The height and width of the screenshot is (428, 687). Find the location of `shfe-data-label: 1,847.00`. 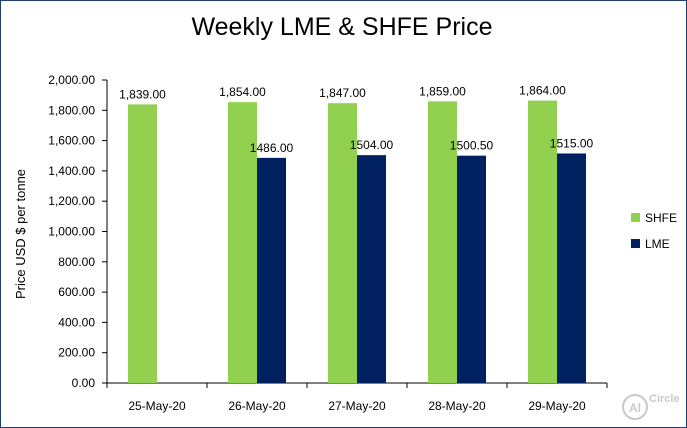

shfe-data-label: 1,847.00 is located at coordinates (342, 93).